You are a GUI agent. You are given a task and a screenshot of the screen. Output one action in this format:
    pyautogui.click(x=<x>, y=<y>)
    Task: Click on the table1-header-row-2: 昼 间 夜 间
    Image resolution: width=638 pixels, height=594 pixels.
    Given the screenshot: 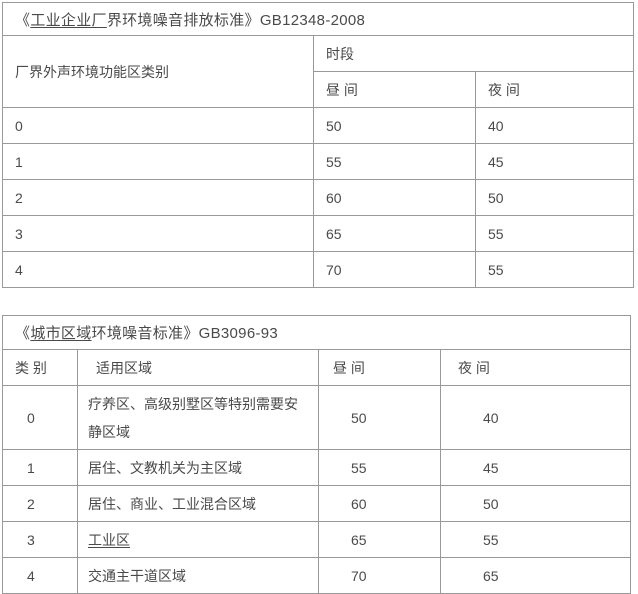 What is the action you would take?
    pyautogui.click(x=319, y=89)
    